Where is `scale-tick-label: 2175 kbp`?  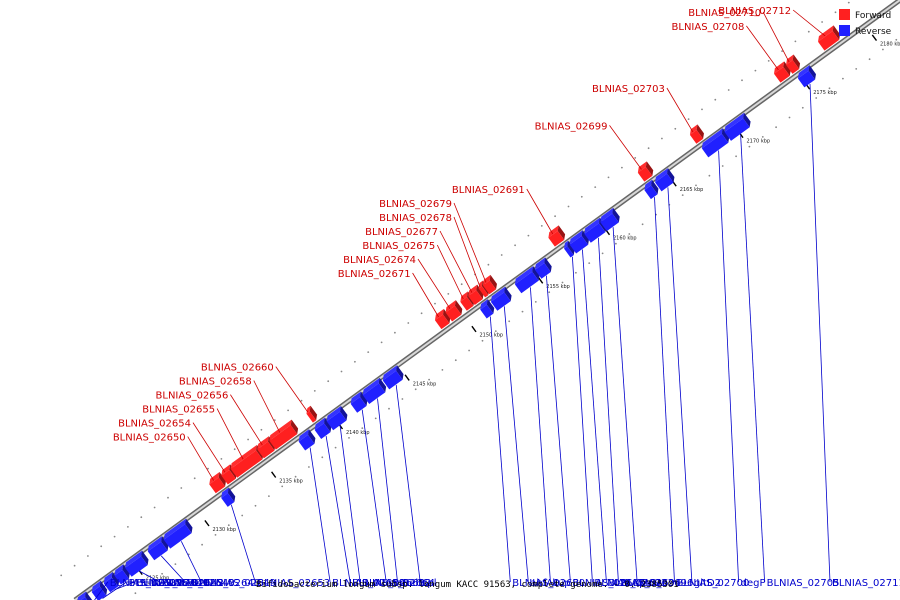 scale-tick-label: 2175 kbp is located at coordinates (825, 93).